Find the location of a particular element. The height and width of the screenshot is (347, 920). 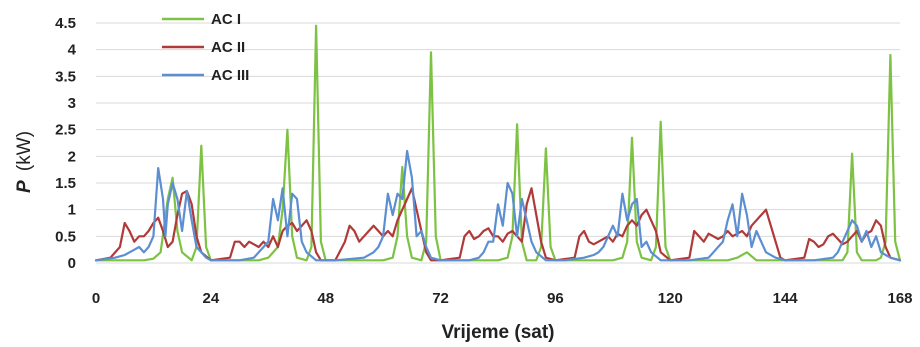

x-tick-label: 72 is located at coordinates (440, 298).